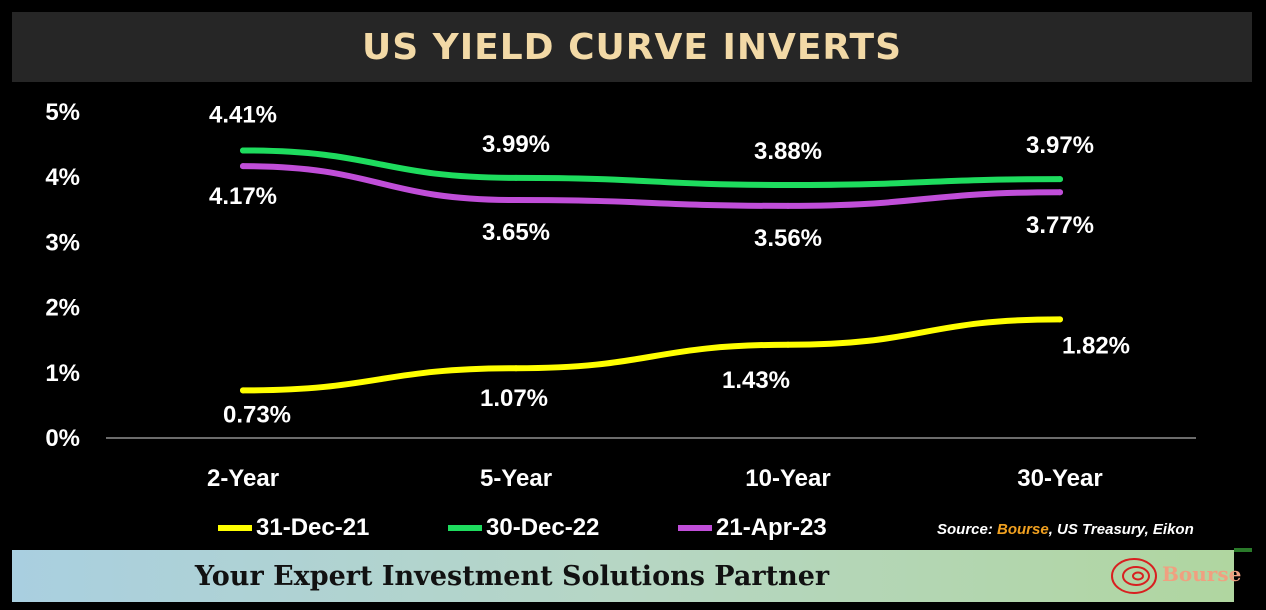 The width and height of the screenshot is (1266, 610). I want to click on legend: 31-Dec-21 30-Dec-22 21-Apr-23, so click(633, 531).